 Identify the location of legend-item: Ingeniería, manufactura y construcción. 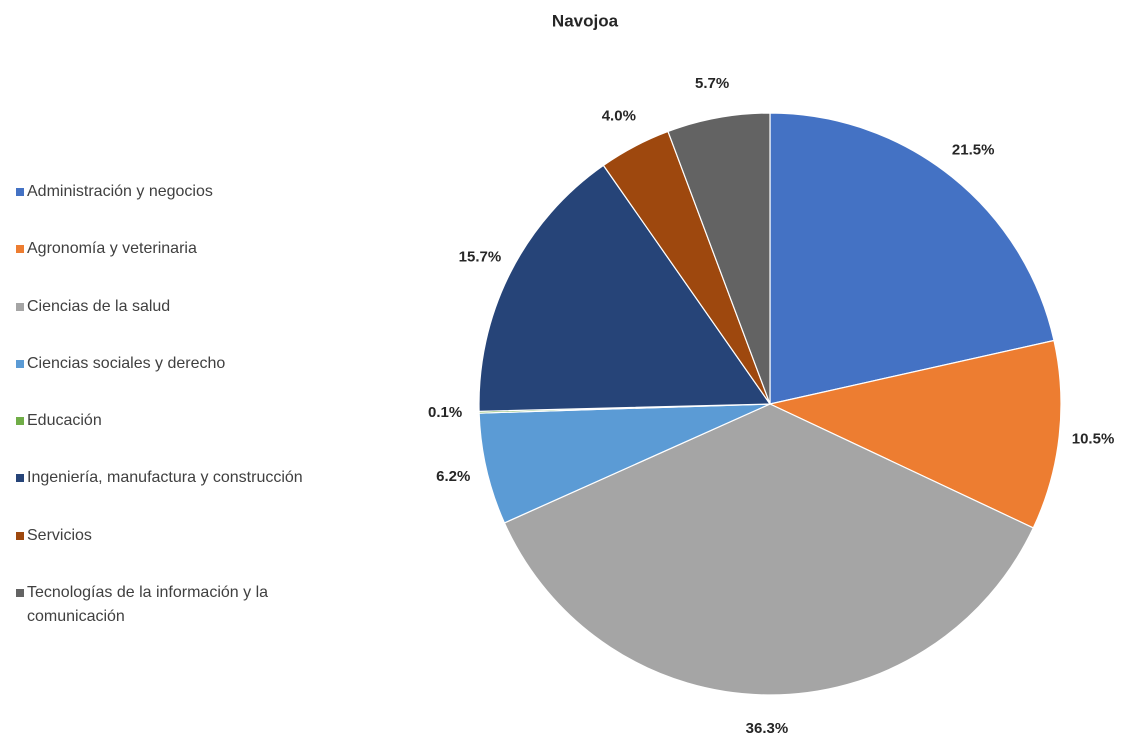
(177, 494).